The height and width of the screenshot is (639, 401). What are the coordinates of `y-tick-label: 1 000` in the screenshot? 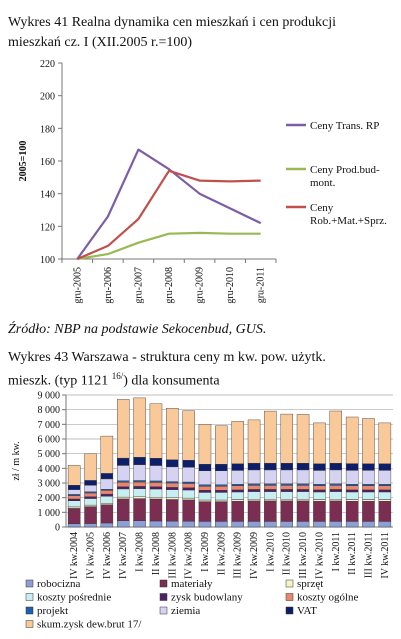 It's located at (49, 513).